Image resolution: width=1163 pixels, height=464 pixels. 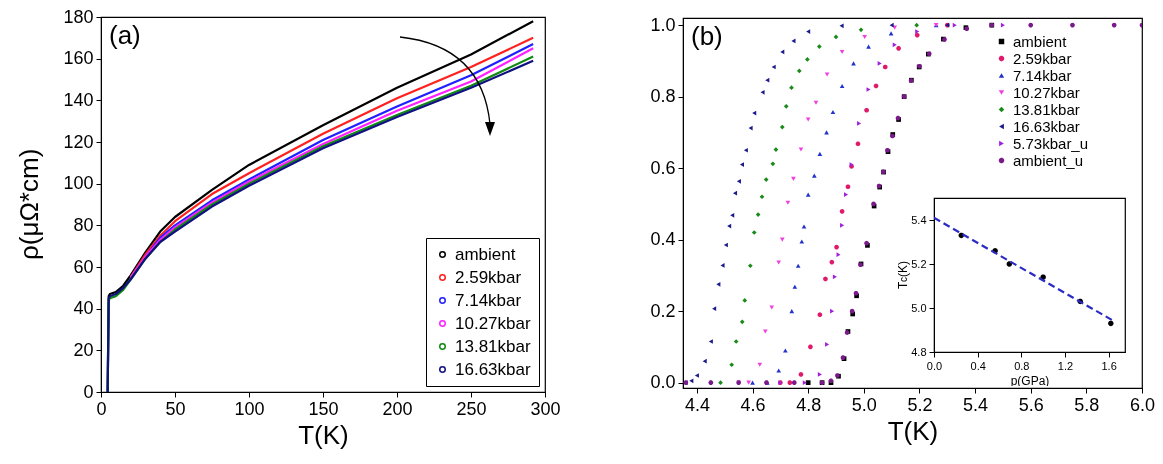 What do you see at coordinates (78, 141) in the screenshot?
I see `y-tick-label: 120` at bounding box center [78, 141].